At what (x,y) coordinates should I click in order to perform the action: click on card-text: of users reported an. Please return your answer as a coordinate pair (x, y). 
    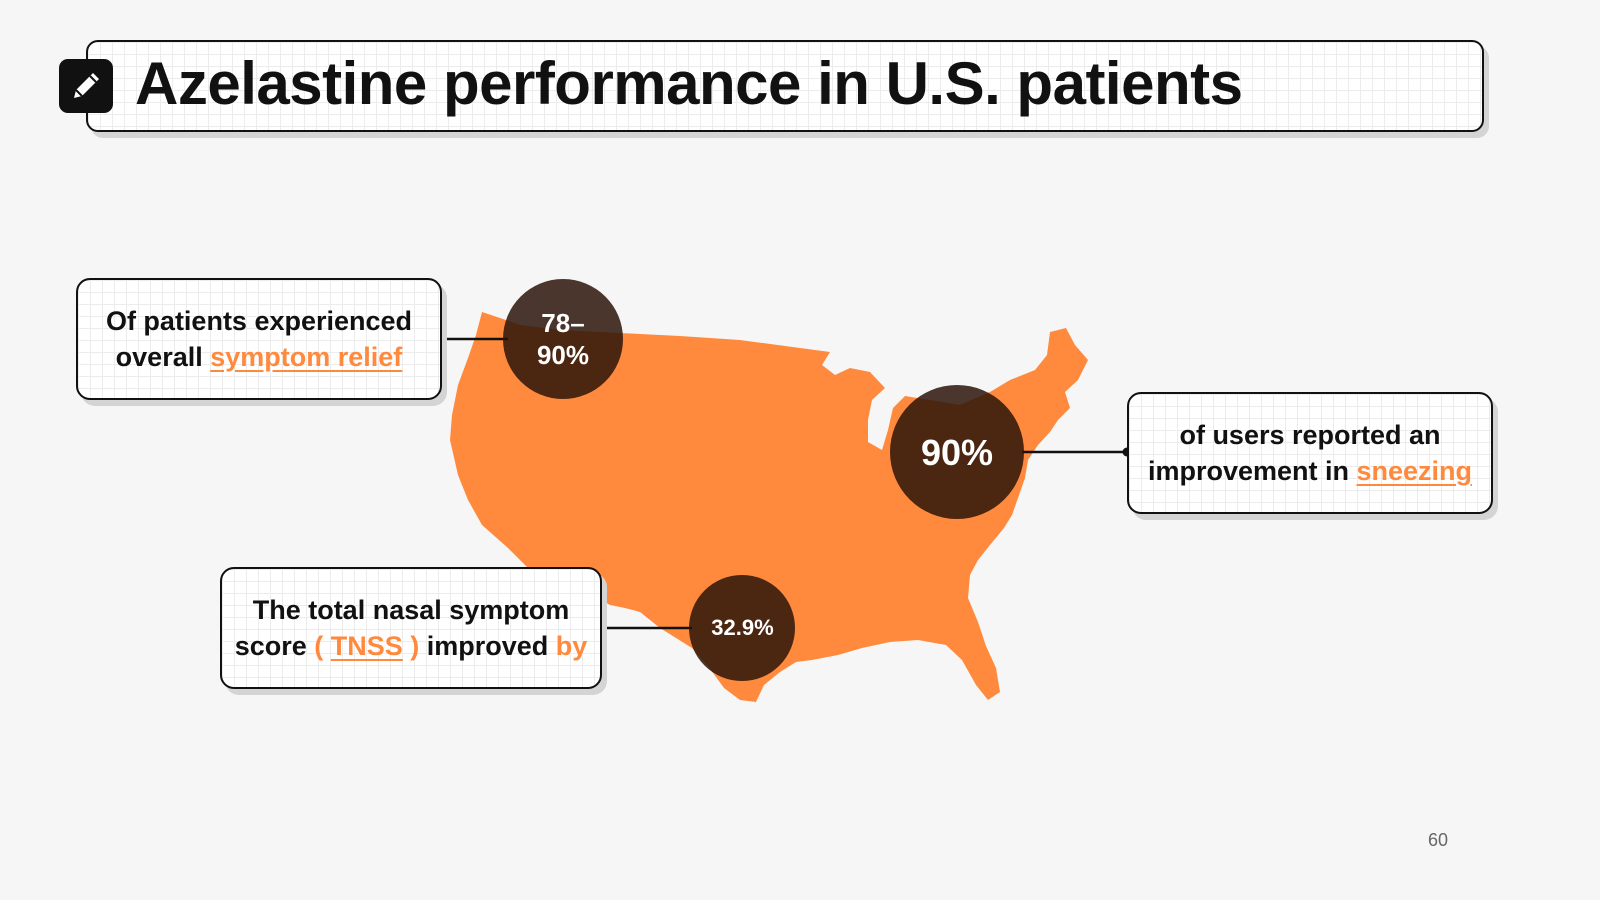
    Looking at the image, I should click on (1310, 435).